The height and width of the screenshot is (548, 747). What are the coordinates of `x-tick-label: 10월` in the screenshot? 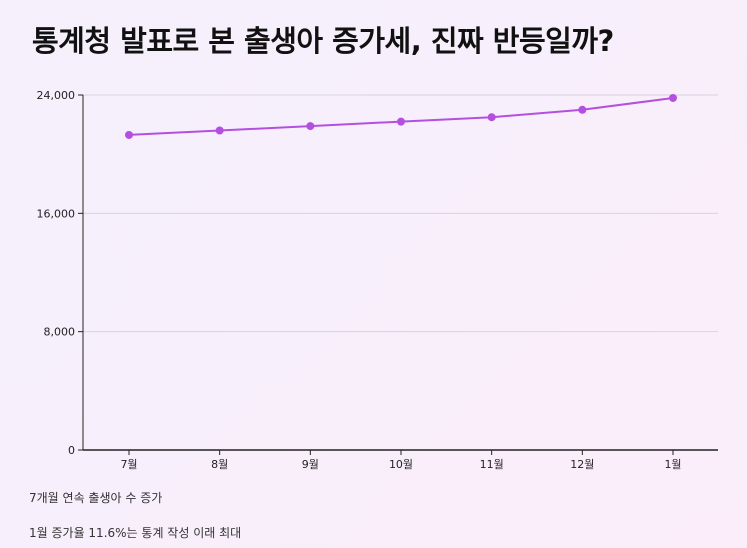 It's located at (401, 464).